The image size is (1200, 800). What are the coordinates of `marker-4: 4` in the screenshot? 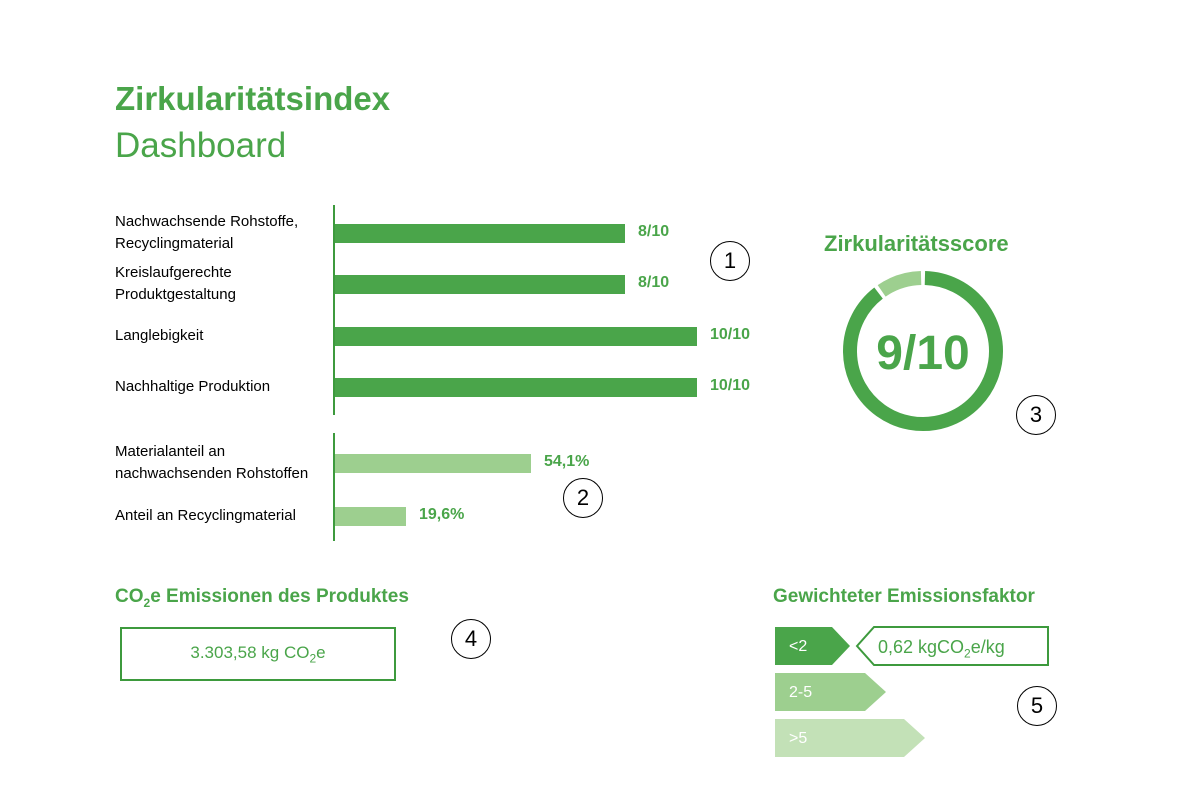 It's located at (471, 639).